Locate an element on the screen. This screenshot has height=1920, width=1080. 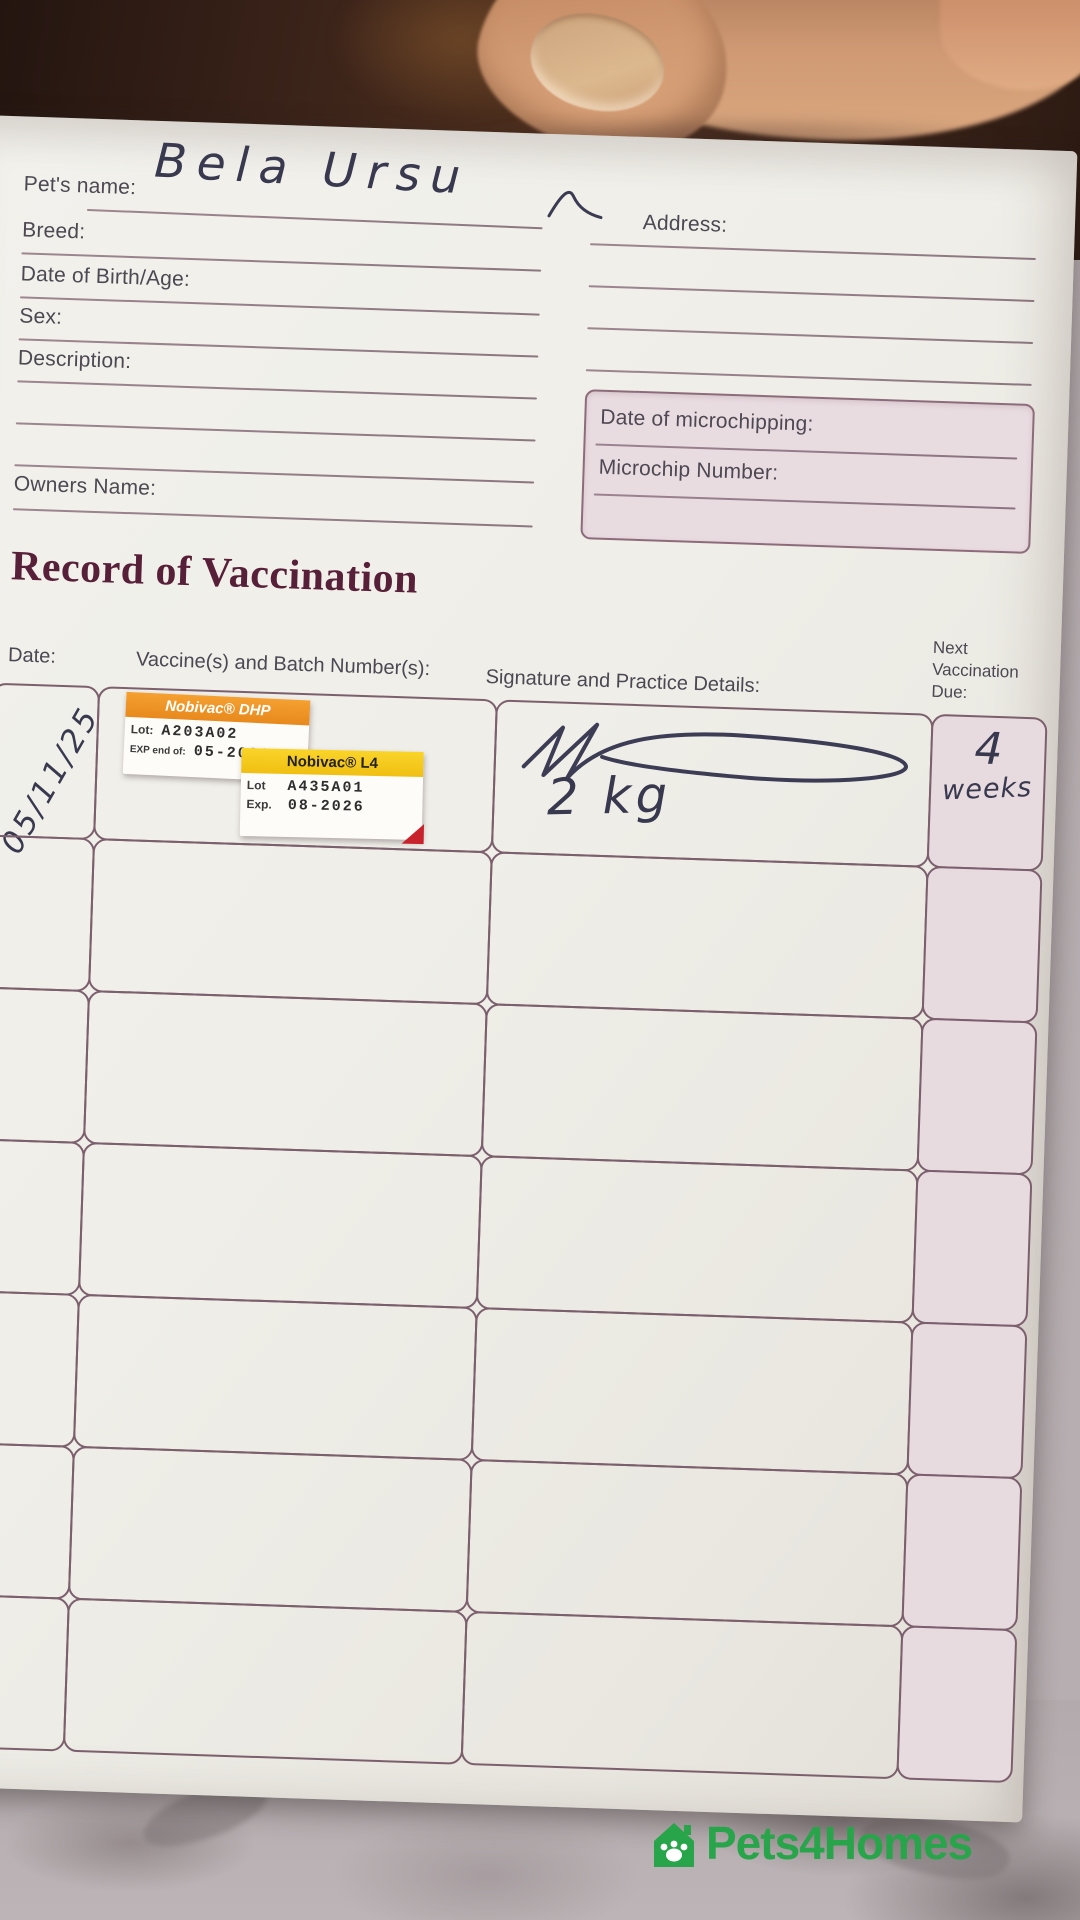
next-due-handwritten: weeks is located at coordinates (987, 789).